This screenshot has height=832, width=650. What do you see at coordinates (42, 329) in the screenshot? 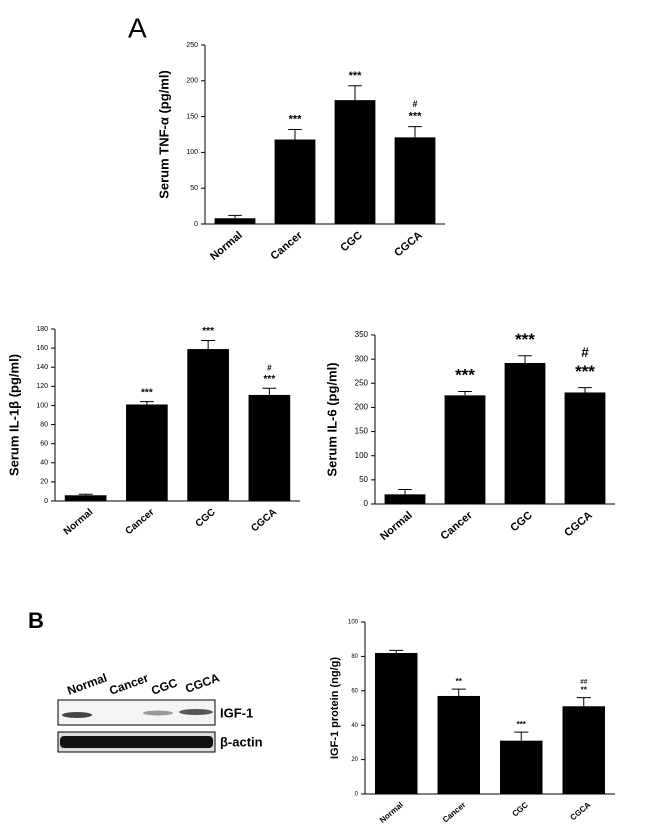
I see `y-tick-label: 180` at bounding box center [42, 329].